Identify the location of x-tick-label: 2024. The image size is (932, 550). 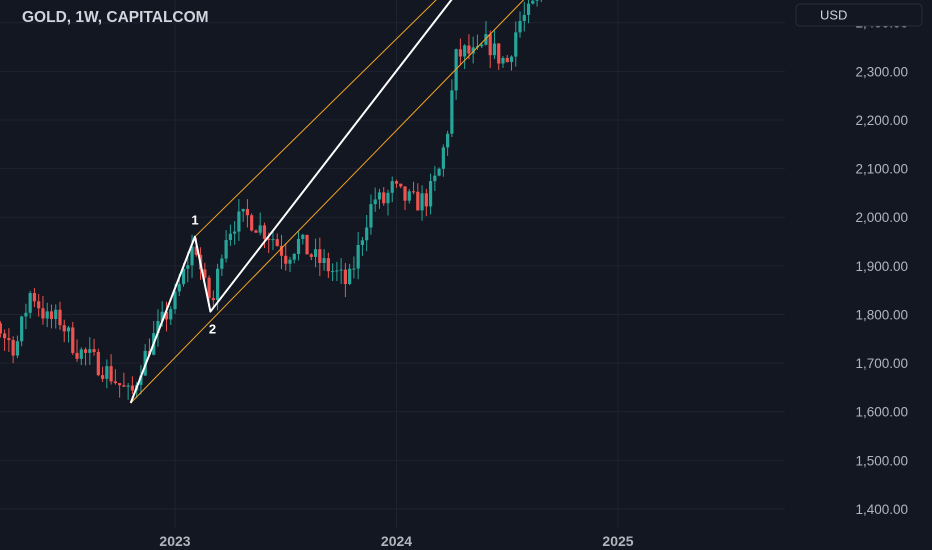
(396, 541).